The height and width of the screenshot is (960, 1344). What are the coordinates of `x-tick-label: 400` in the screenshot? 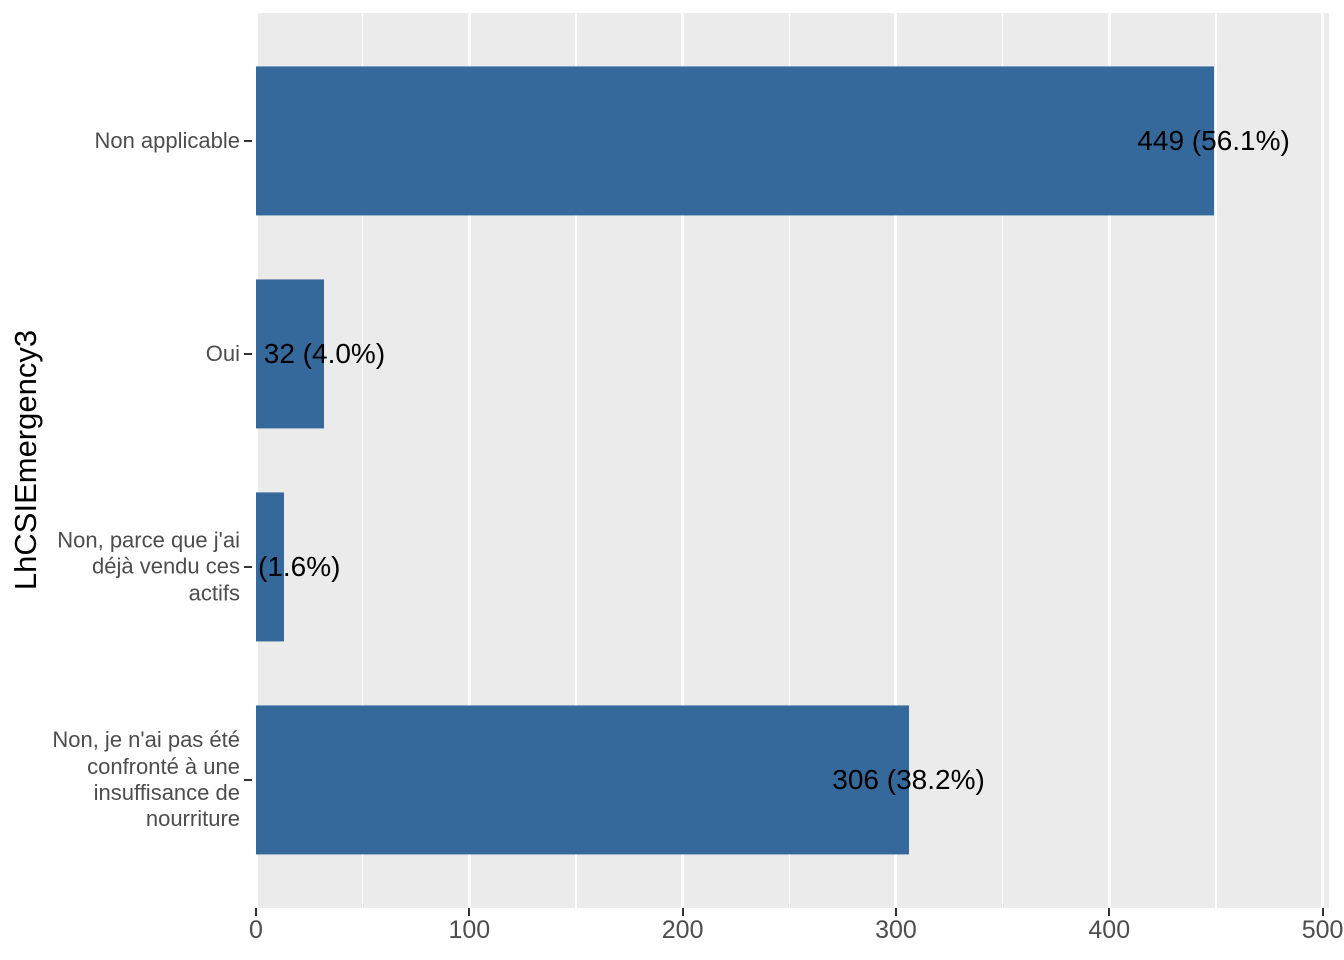 It's located at (1109, 930).